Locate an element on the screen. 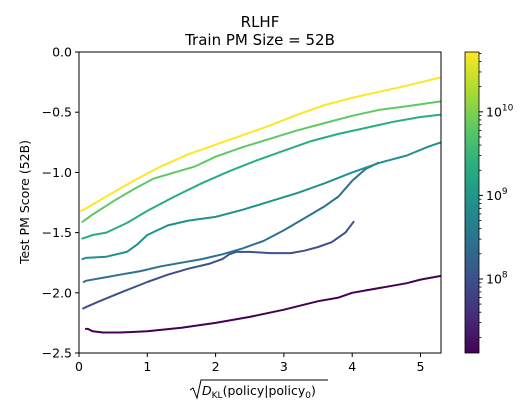 Image resolution: width=524 pixels, height=418 pixels. y-tick-label: −2.0 is located at coordinates (57, 292).